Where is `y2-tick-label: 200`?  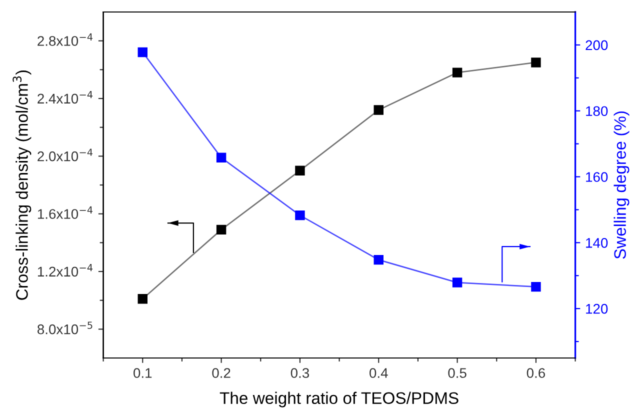
y2-tick-label: 200 is located at coordinates (597, 45).